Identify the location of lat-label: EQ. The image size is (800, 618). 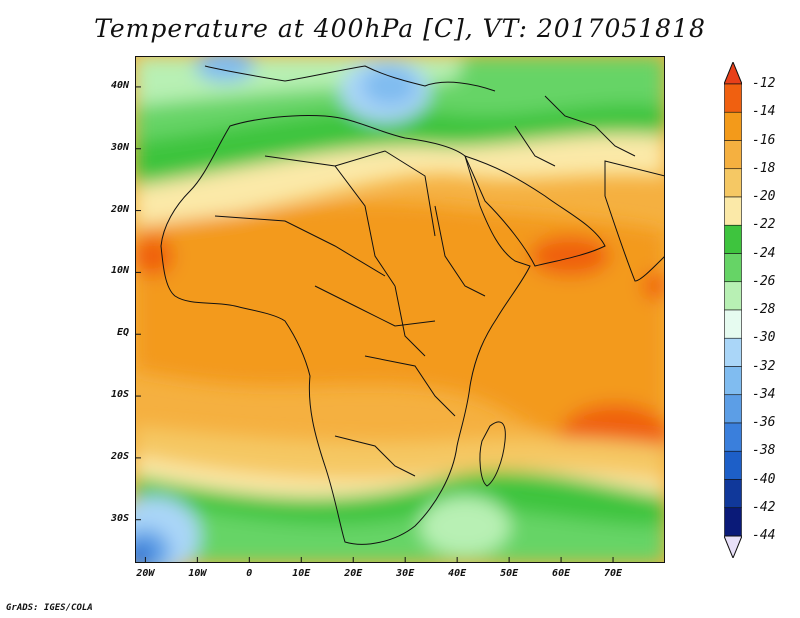
(122, 333).